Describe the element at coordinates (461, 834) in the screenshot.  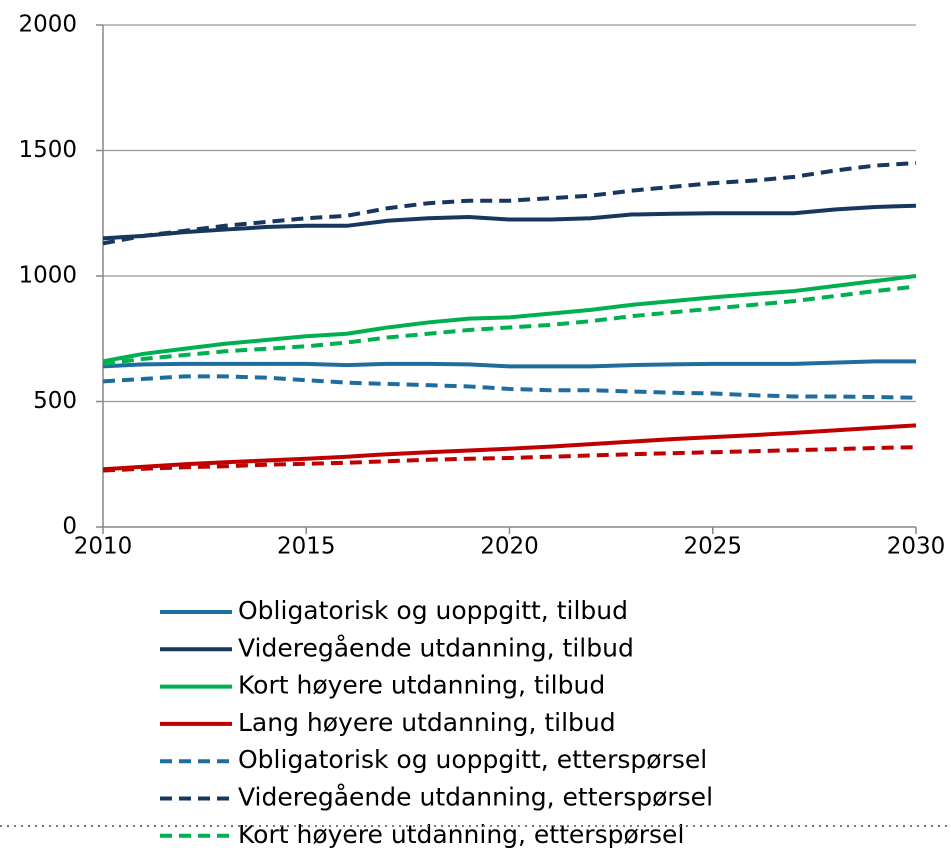
I see `legend-label: Kort høyere utdanning, etterspørsel` at that location.